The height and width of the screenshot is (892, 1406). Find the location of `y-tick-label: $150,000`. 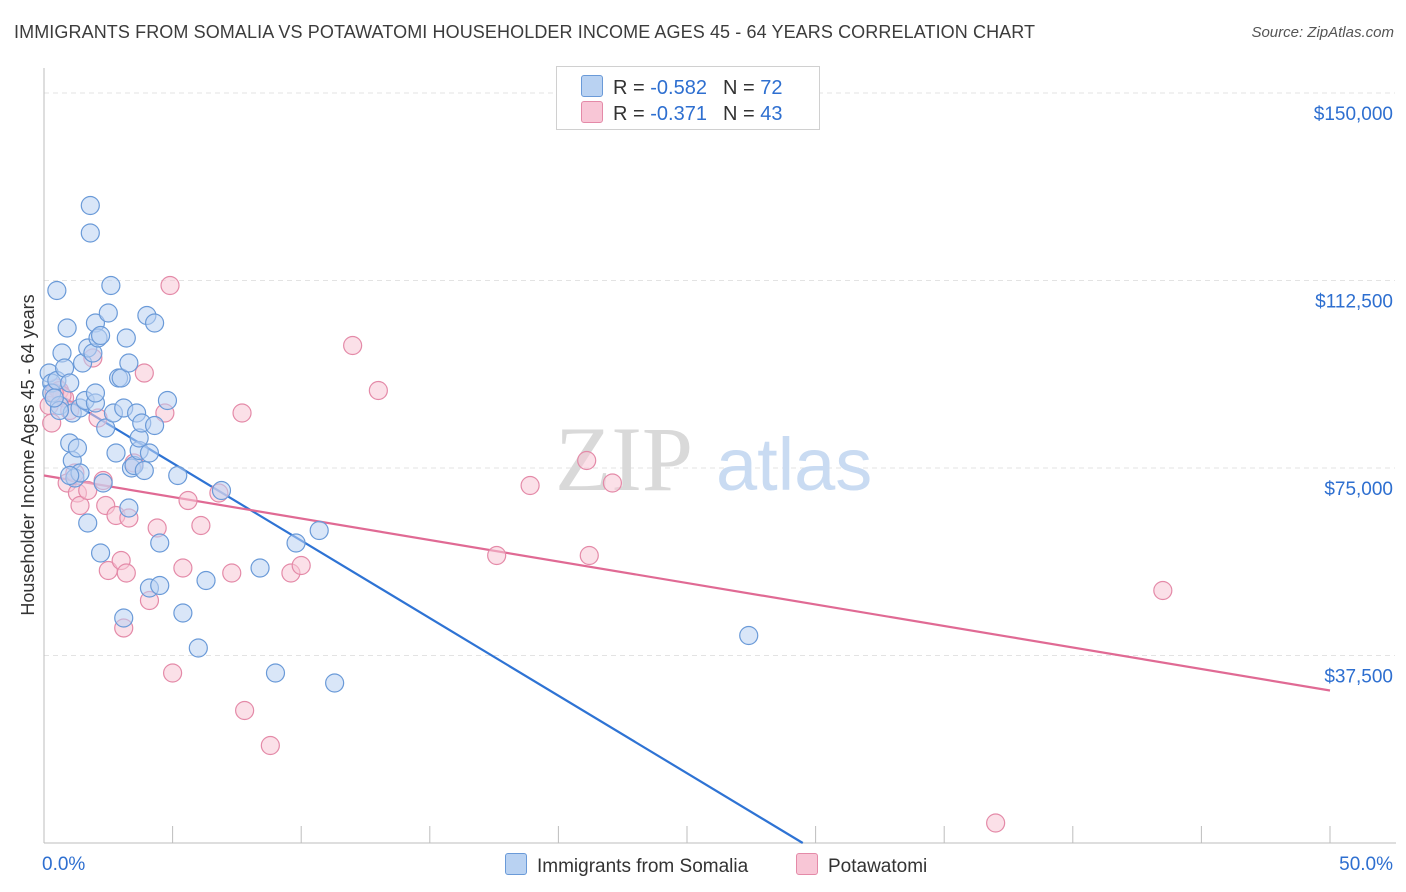

y-tick-label: $150,000 is located at coordinates (1353, 114).